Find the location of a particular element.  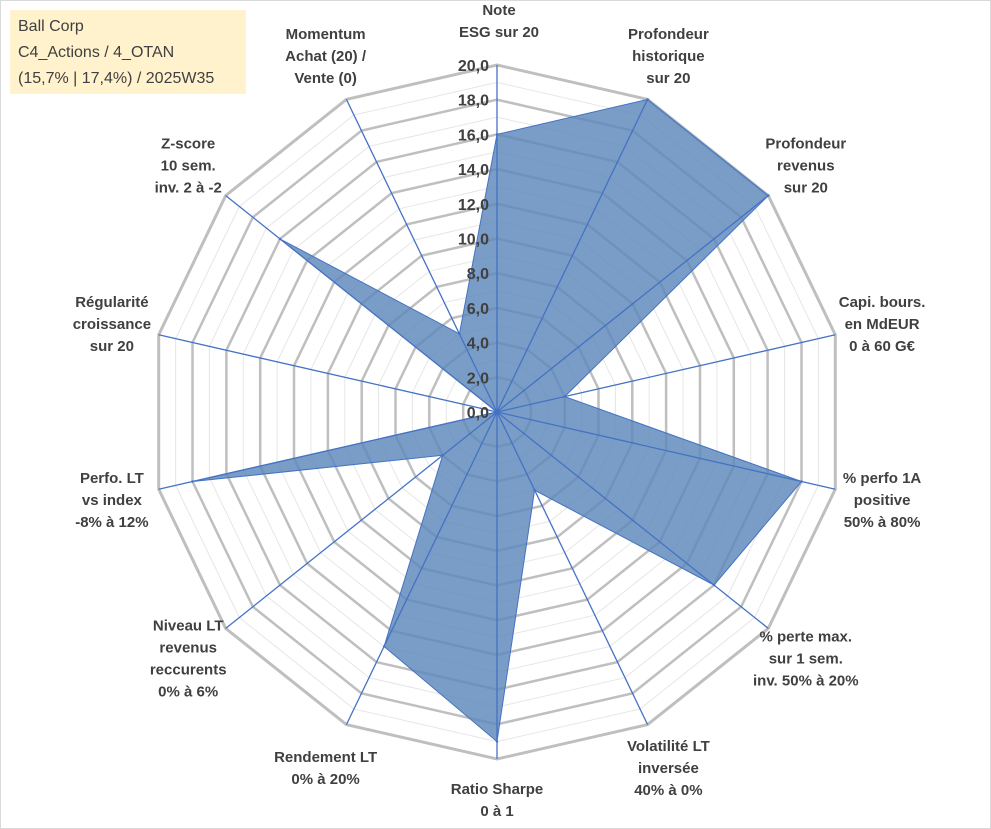

category-label-line: positive is located at coordinates (882, 500).